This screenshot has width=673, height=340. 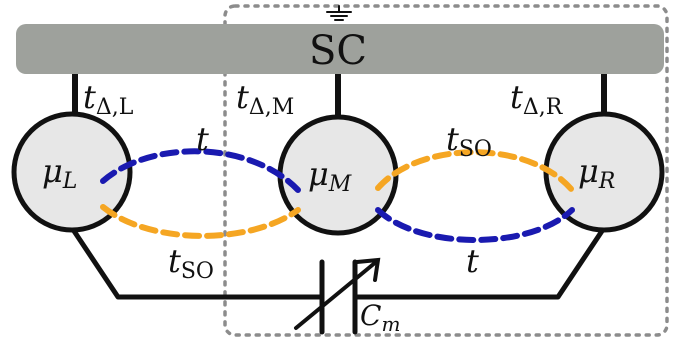 What do you see at coordinates (337, 296) in the screenshot?
I see `variable-capacitor-icon` at bounding box center [337, 296].